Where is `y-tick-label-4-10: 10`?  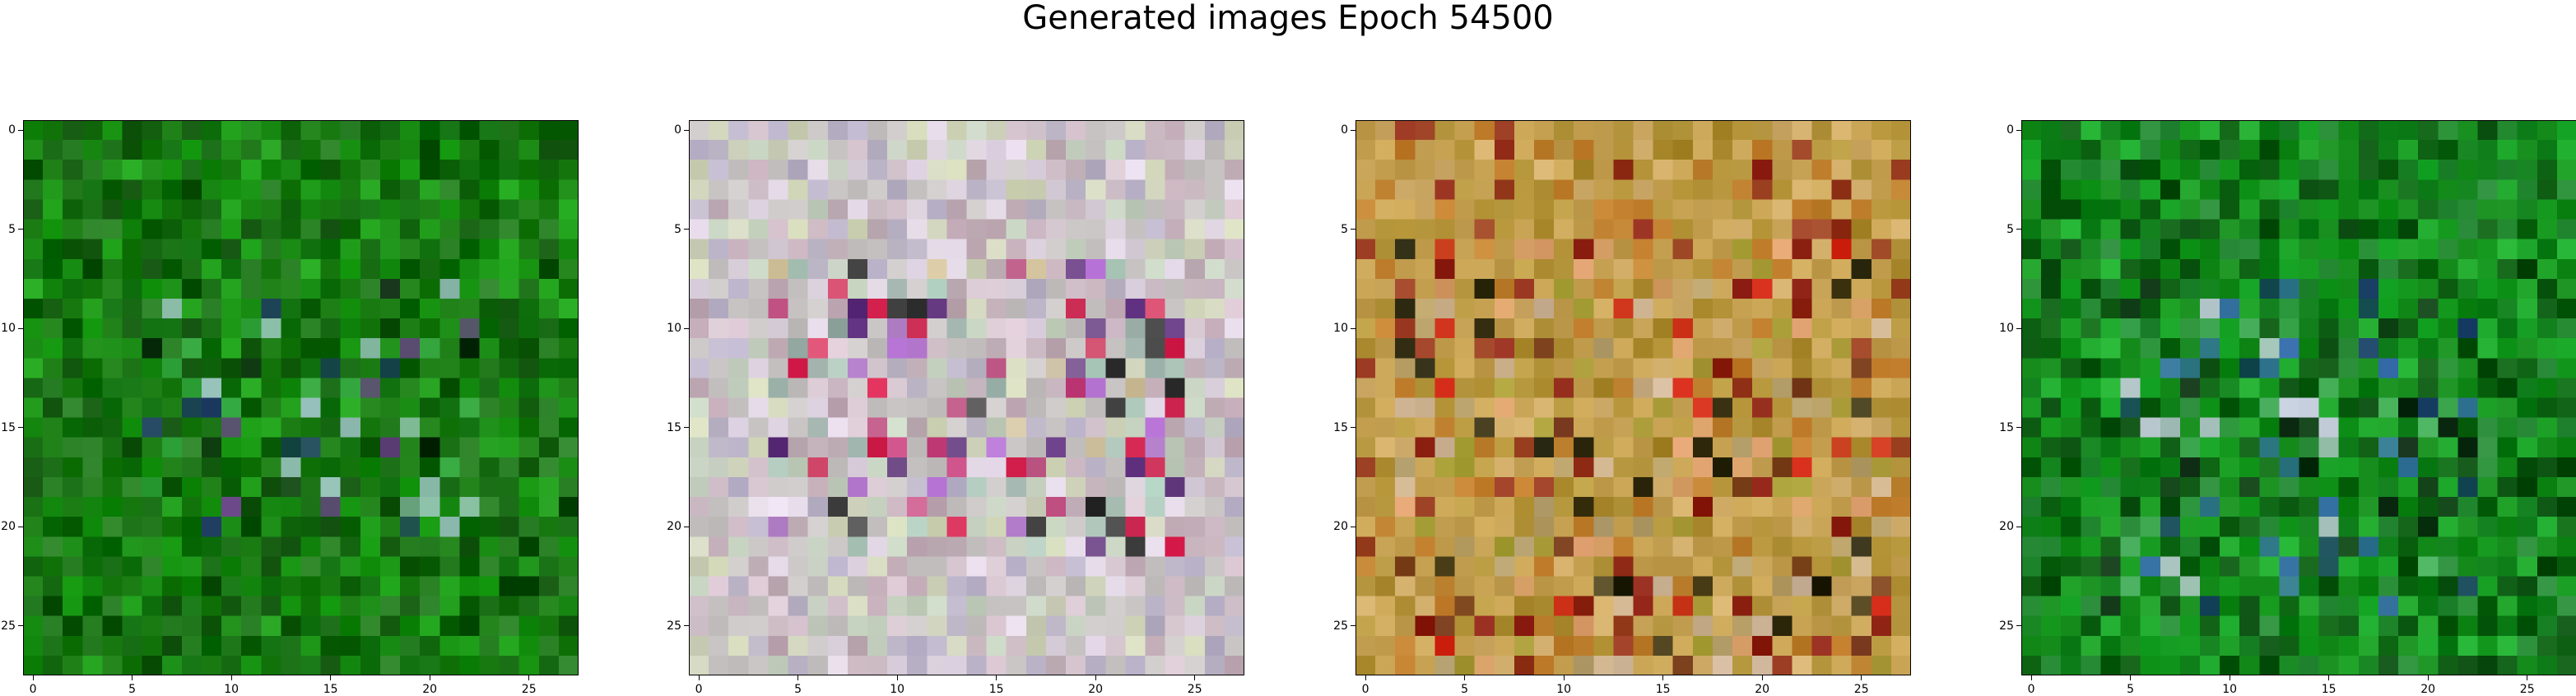
y-tick-label-4-10: 10 is located at coordinates (2006, 329).